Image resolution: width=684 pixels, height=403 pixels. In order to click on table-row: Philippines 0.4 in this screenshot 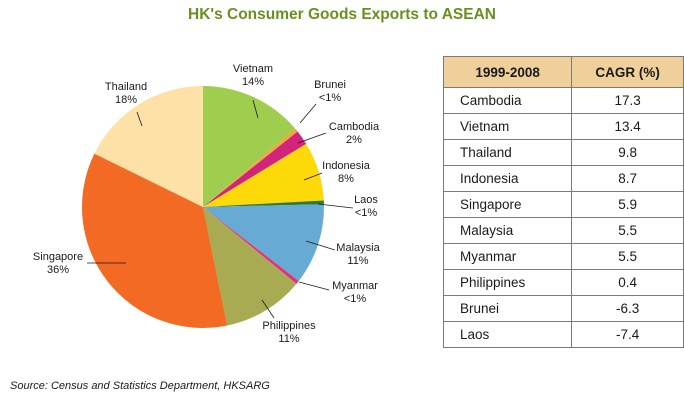, I will do `click(563, 282)`.